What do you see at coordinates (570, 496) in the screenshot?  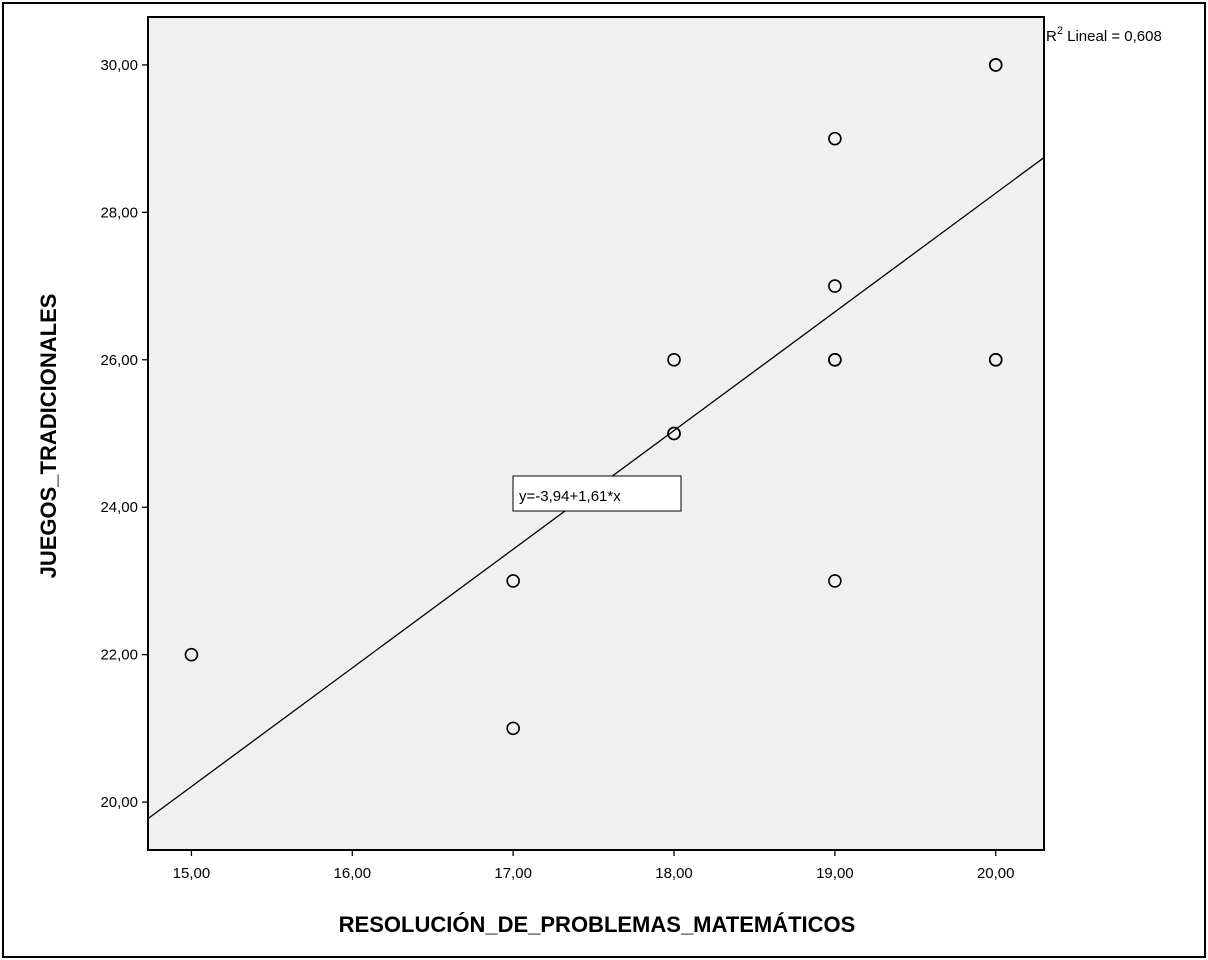 I see `fit-equation-label: y=-3,94+1,61*x` at bounding box center [570, 496].